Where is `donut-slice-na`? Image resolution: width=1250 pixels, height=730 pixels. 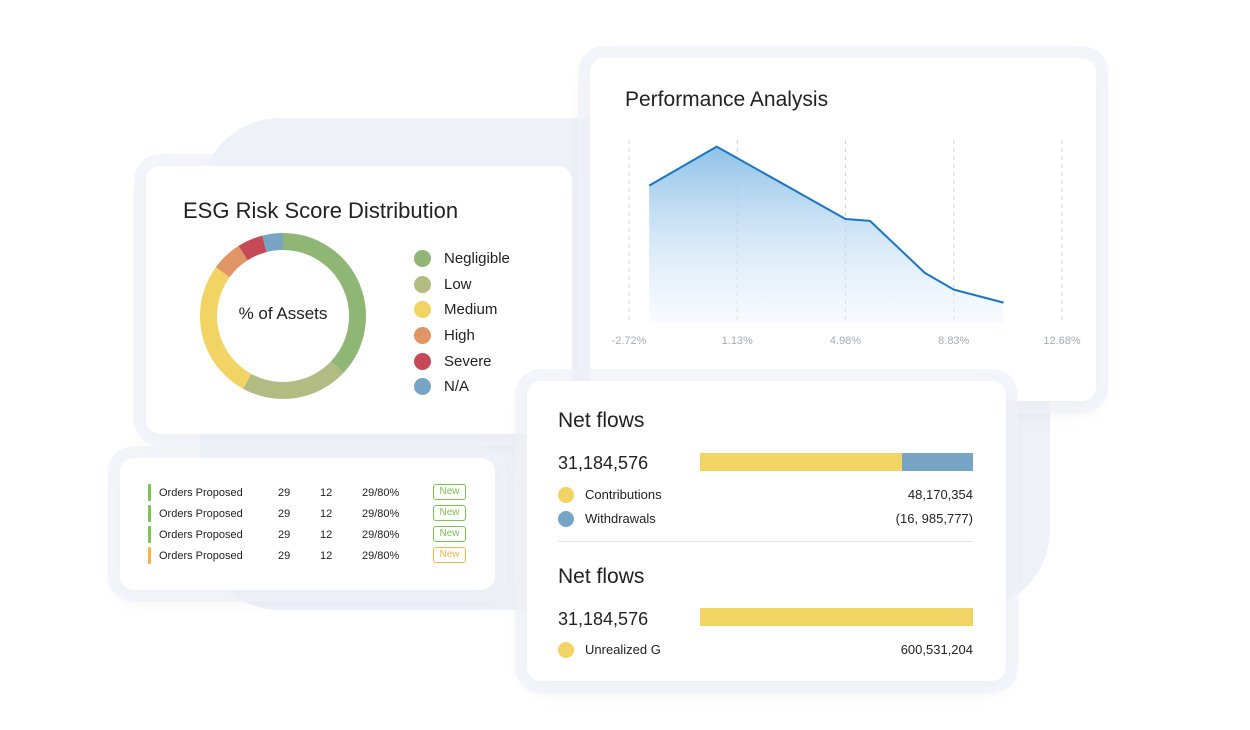 donut-slice-na is located at coordinates (273, 243).